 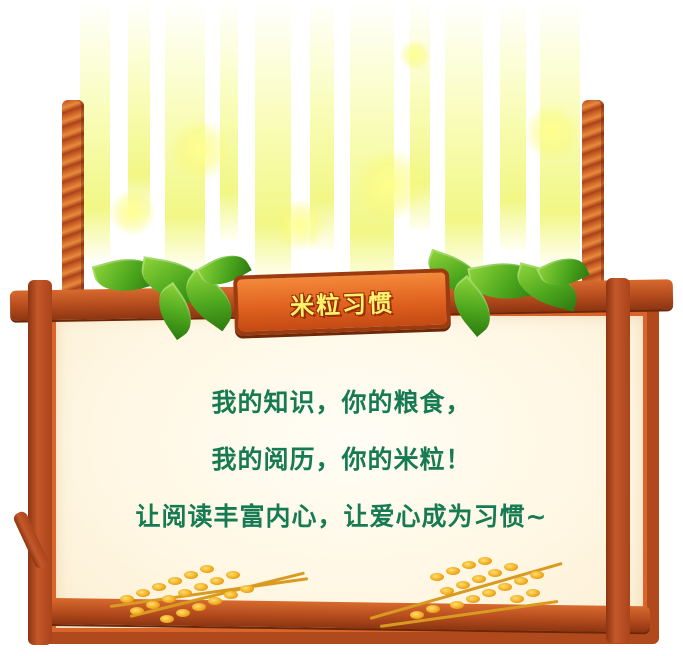 What do you see at coordinates (341, 402) in the screenshot?
I see `body-line-1: 我的知识，你的粮食，` at bounding box center [341, 402].